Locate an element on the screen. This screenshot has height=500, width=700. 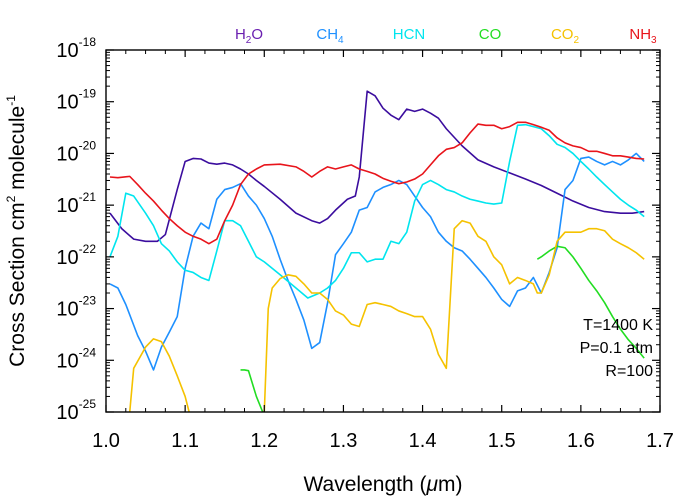
y-axis-title-sup-2: -1 is located at coordinates (11, 100).